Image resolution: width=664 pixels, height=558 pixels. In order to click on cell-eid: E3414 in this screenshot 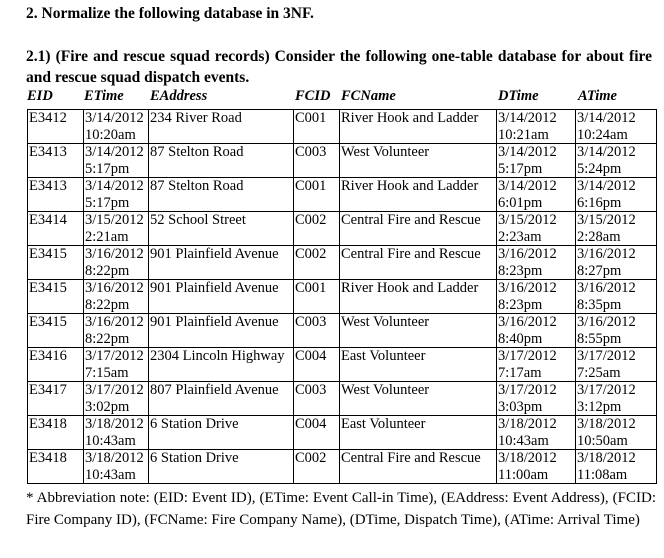, I will do `click(55, 228)`.